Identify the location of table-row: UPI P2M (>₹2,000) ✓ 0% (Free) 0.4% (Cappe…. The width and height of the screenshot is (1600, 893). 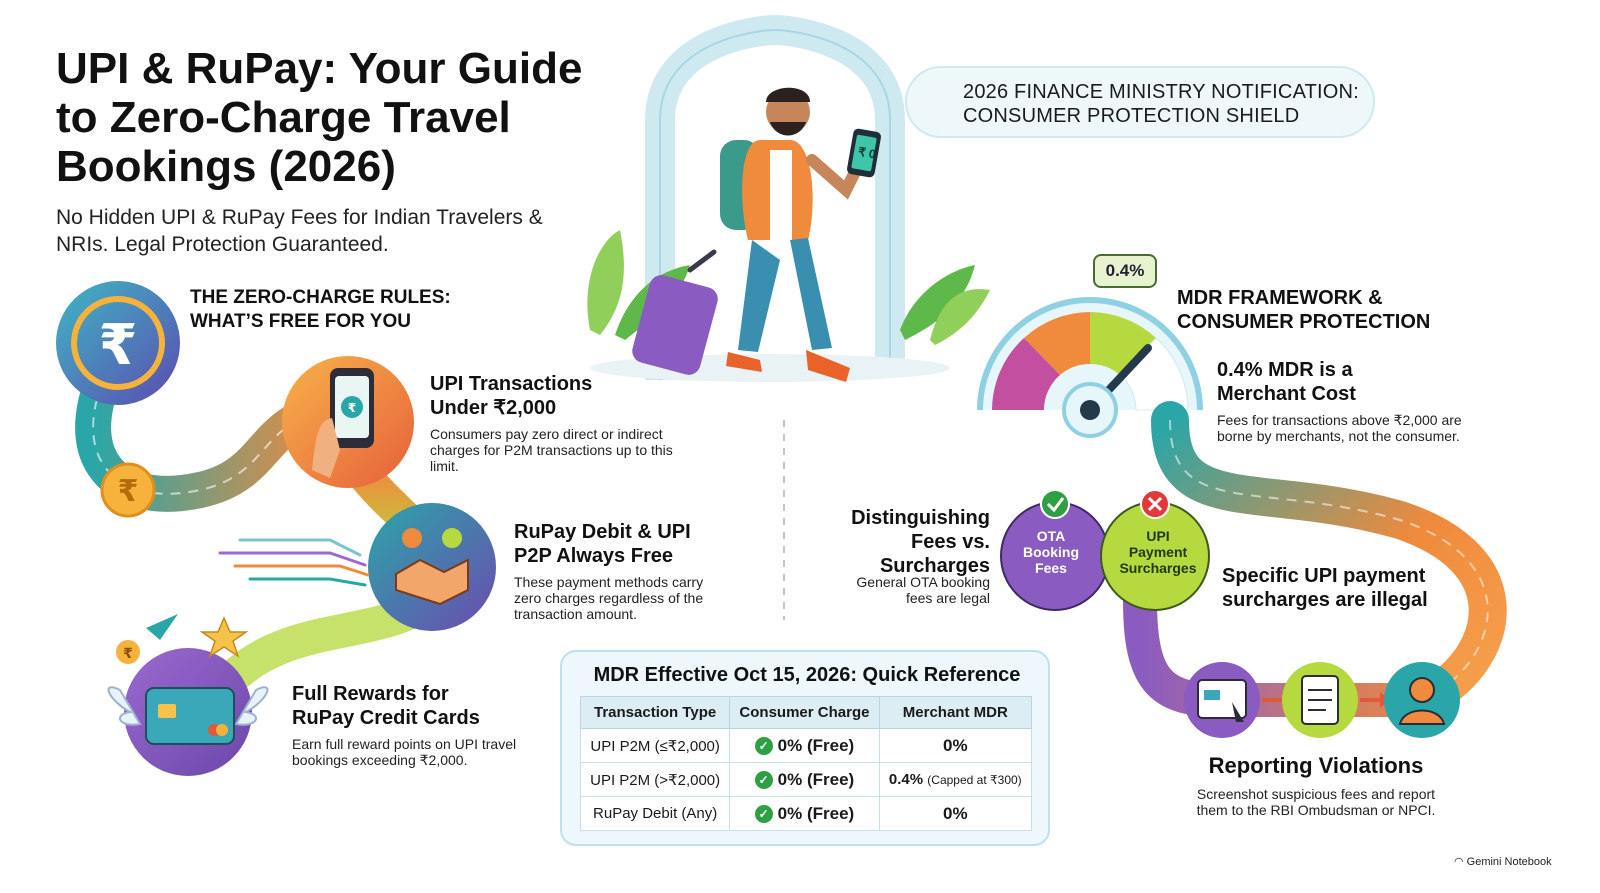
(806, 779).